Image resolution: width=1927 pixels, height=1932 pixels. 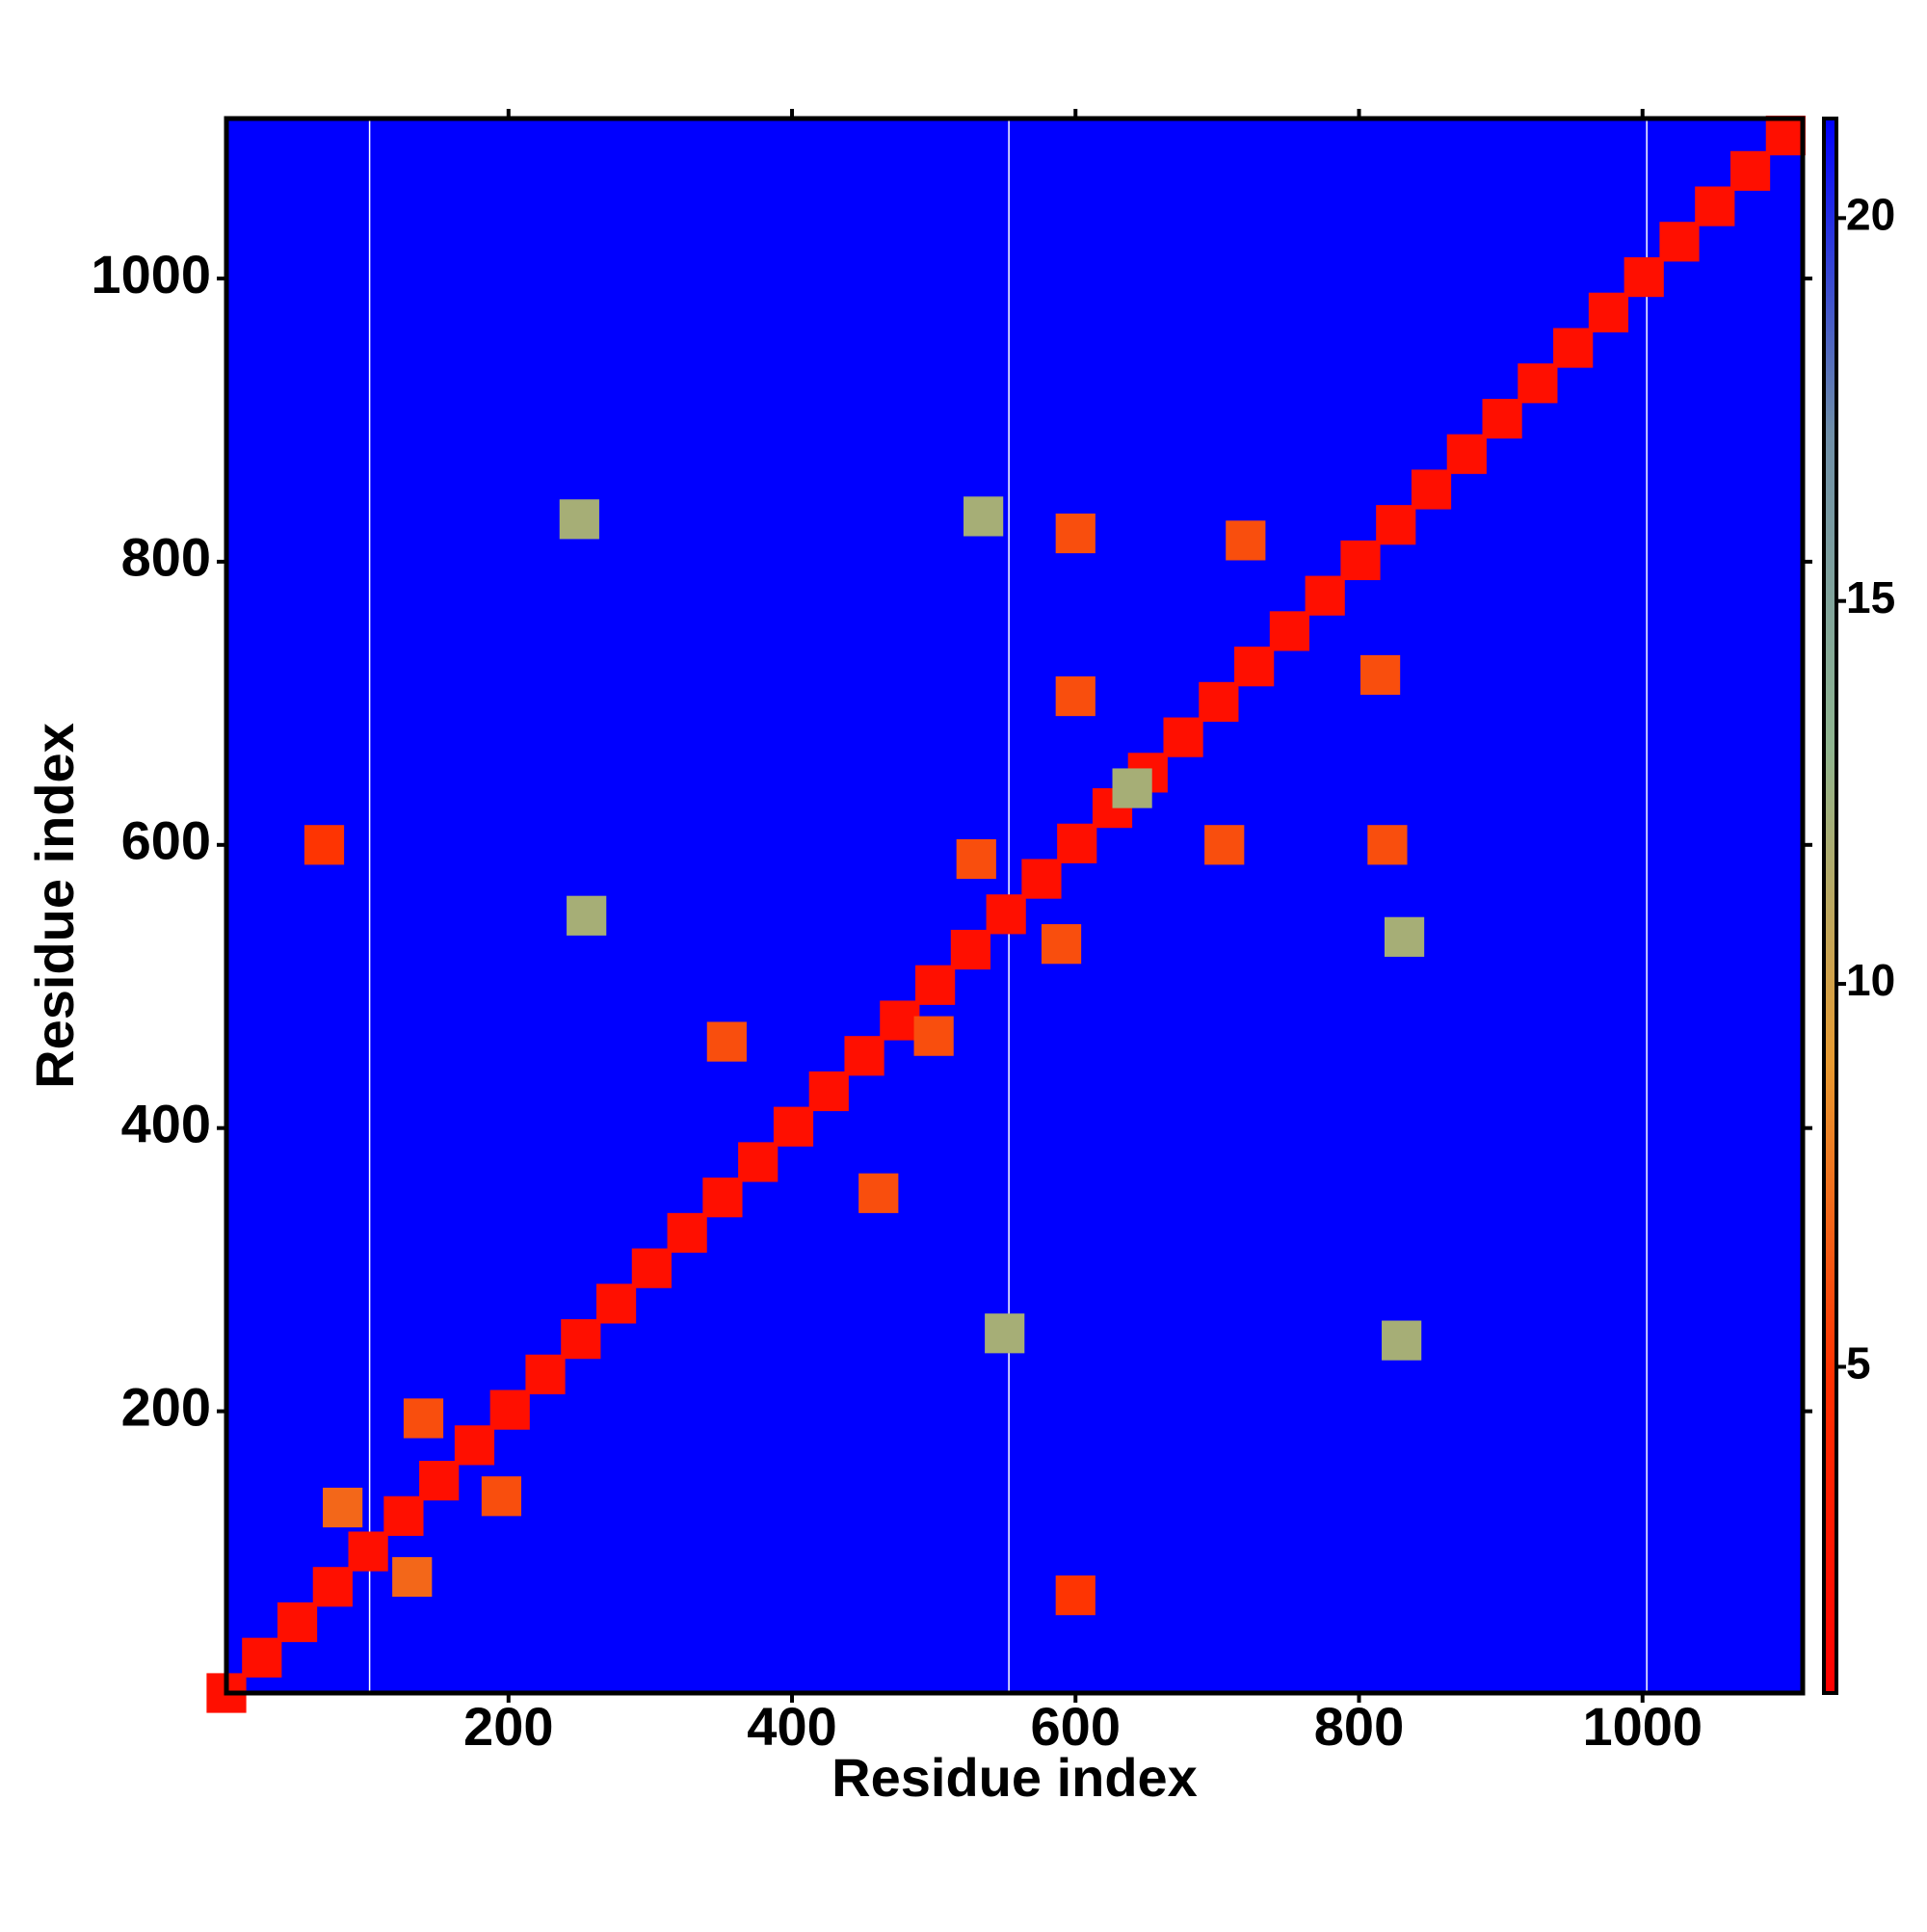 What do you see at coordinates (792, 1726) in the screenshot?
I see `x-tick-label: 400` at bounding box center [792, 1726].